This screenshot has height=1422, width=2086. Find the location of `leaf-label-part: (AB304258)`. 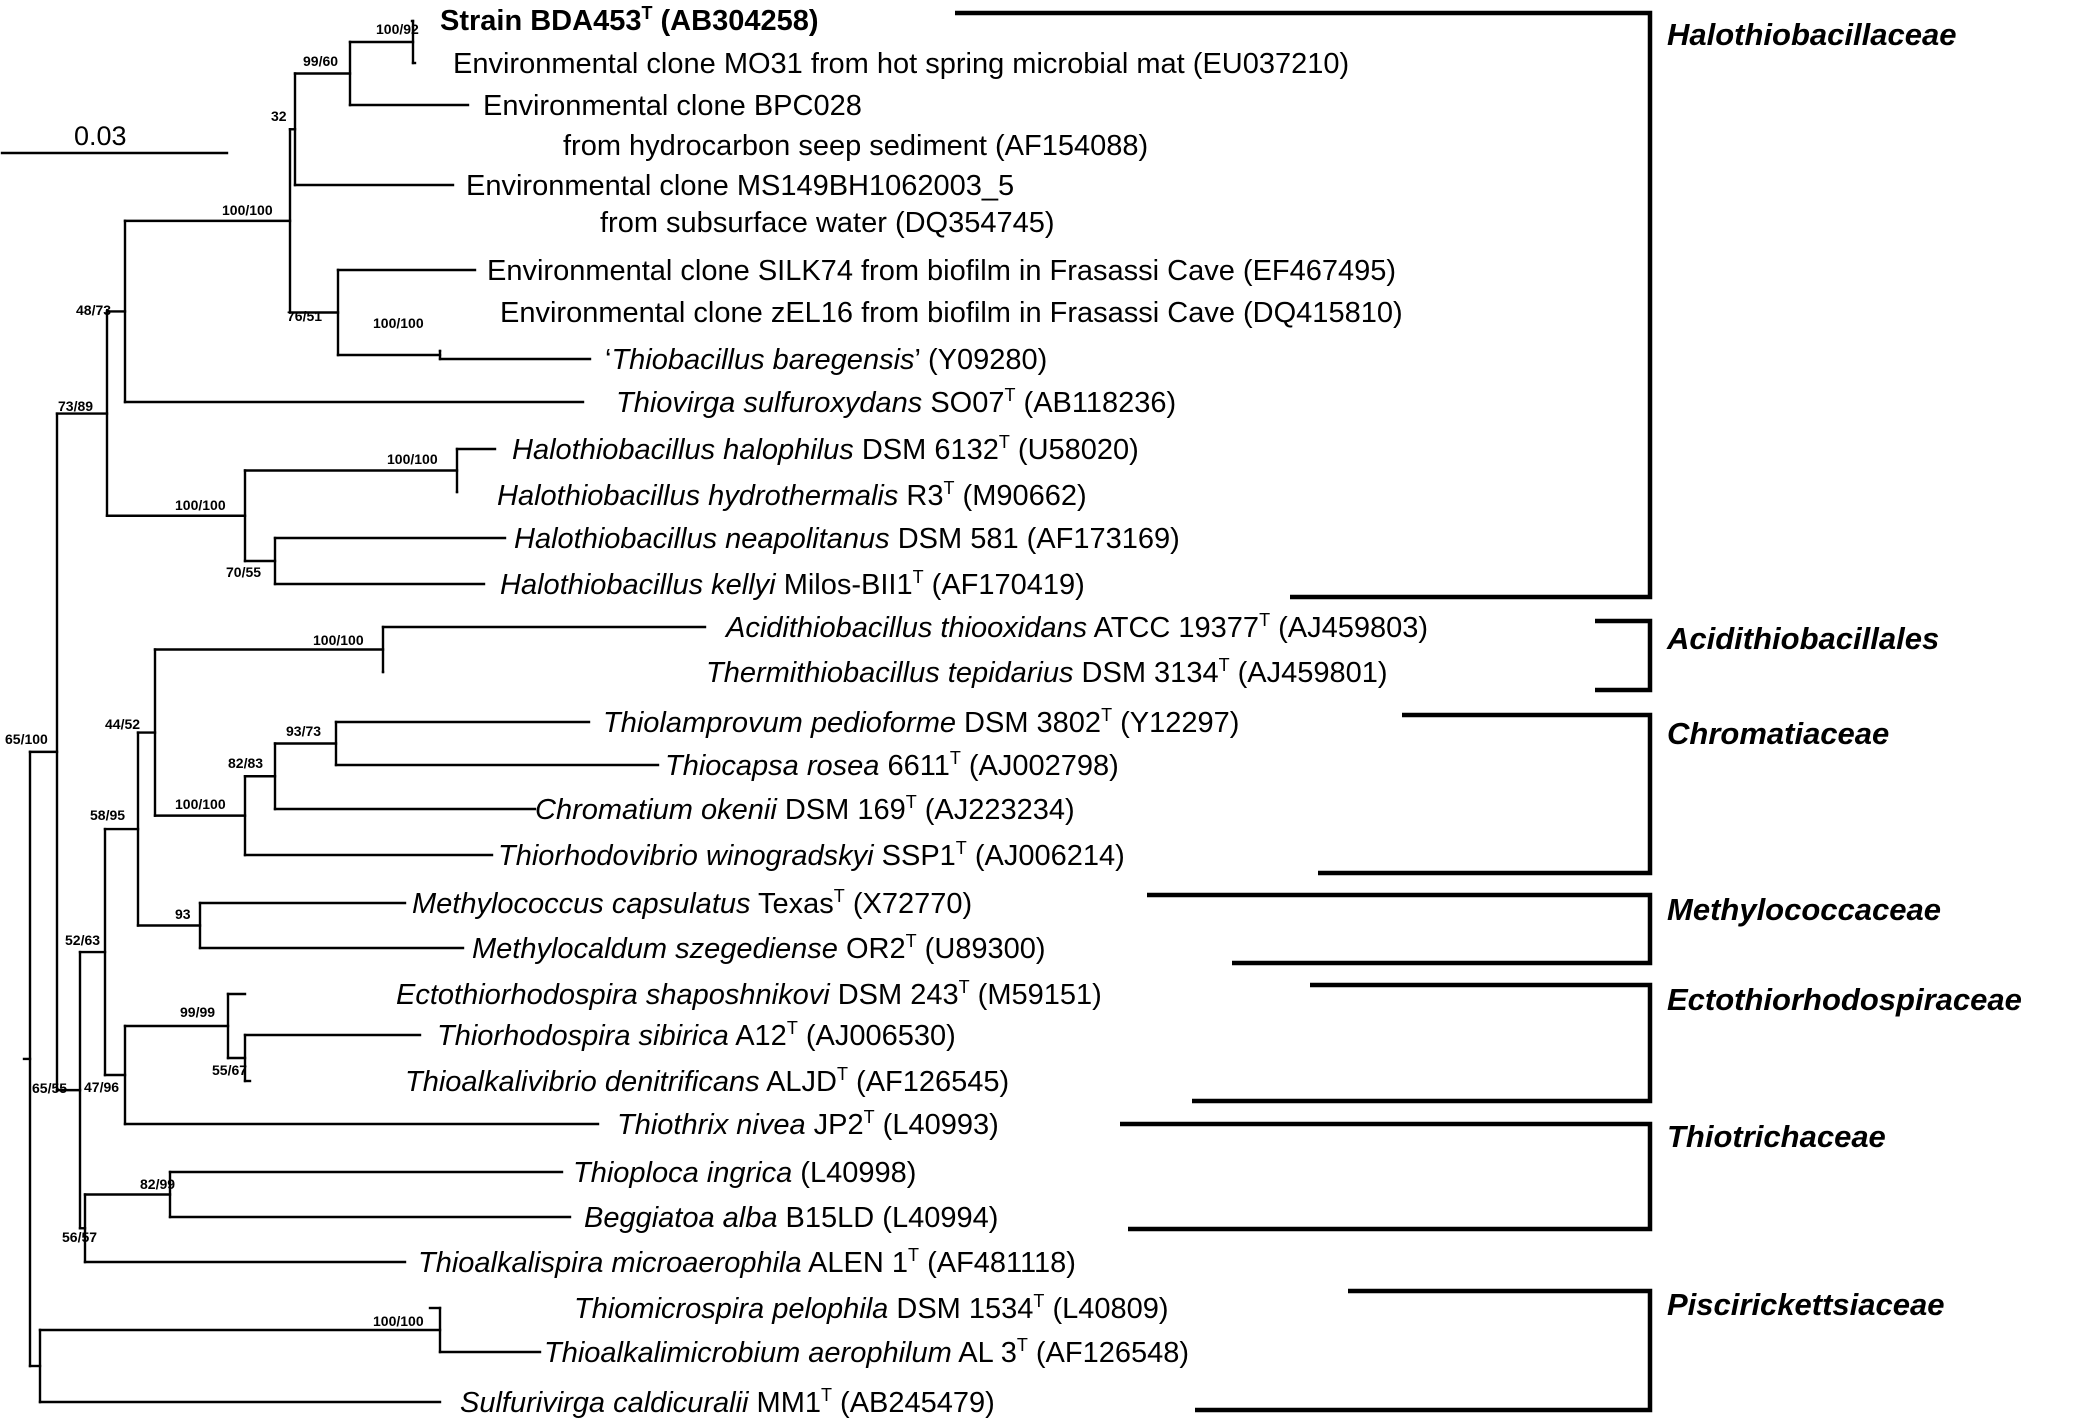

leaf-label-part: (AB304258) is located at coordinates (735, 21).